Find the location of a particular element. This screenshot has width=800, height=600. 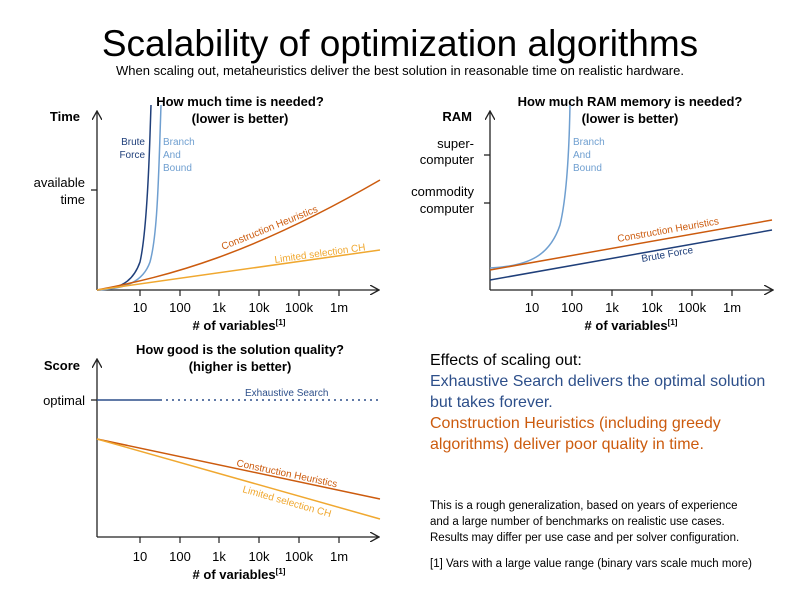

ram-x-tick-label: 100k is located at coordinates (692, 307).